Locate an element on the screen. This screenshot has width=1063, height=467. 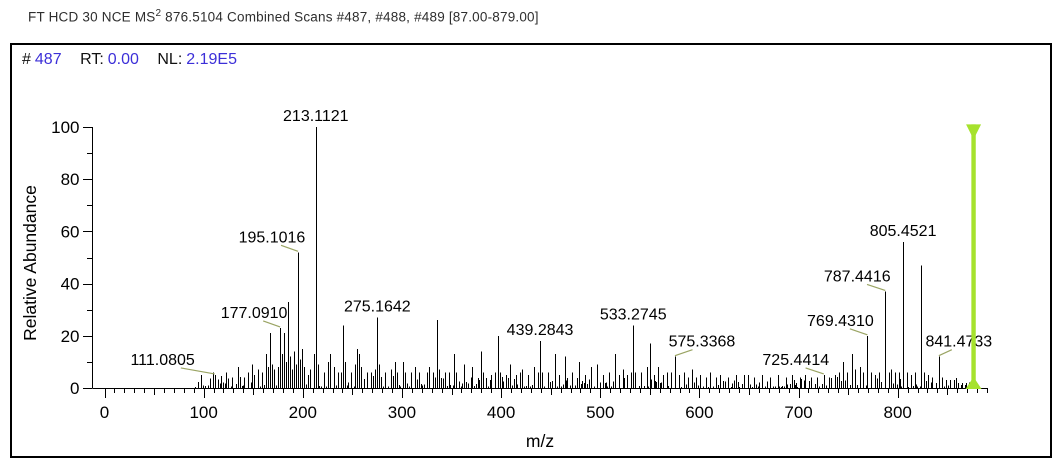
peak-label: 533.2745 is located at coordinates (633, 314).